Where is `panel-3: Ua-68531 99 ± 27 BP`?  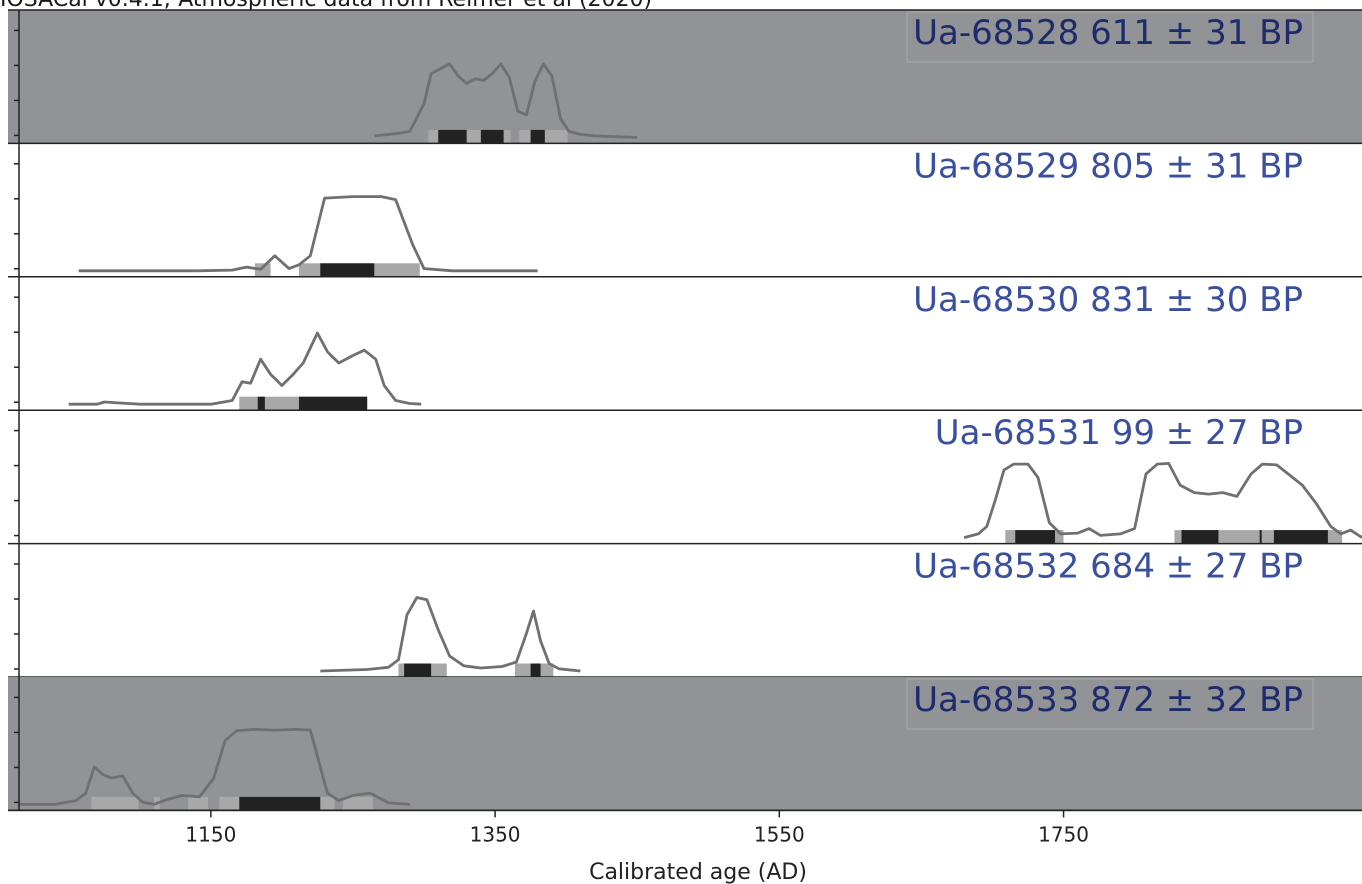 panel-3: Ua-68531 99 ± 27 BP is located at coordinates (685, 479).